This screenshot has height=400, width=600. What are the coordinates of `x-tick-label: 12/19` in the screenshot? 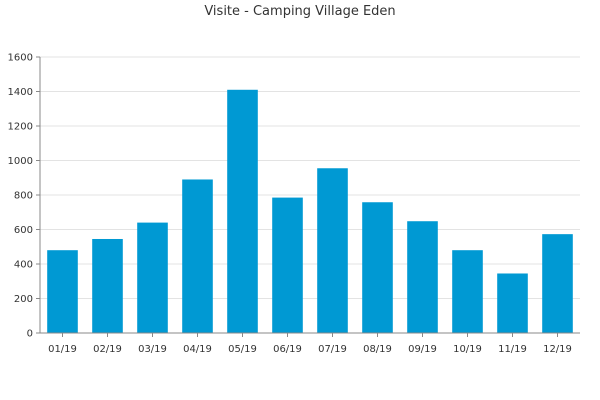 It's located at (557, 349).